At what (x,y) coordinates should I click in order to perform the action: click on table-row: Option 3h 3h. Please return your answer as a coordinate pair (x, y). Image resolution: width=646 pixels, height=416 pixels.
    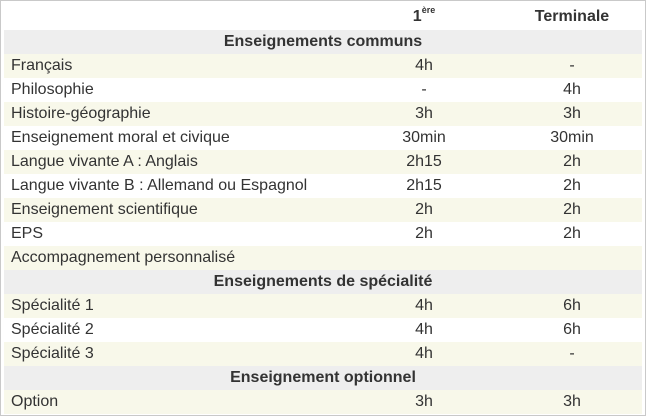
    Looking at the image, I should click on (323, 402).